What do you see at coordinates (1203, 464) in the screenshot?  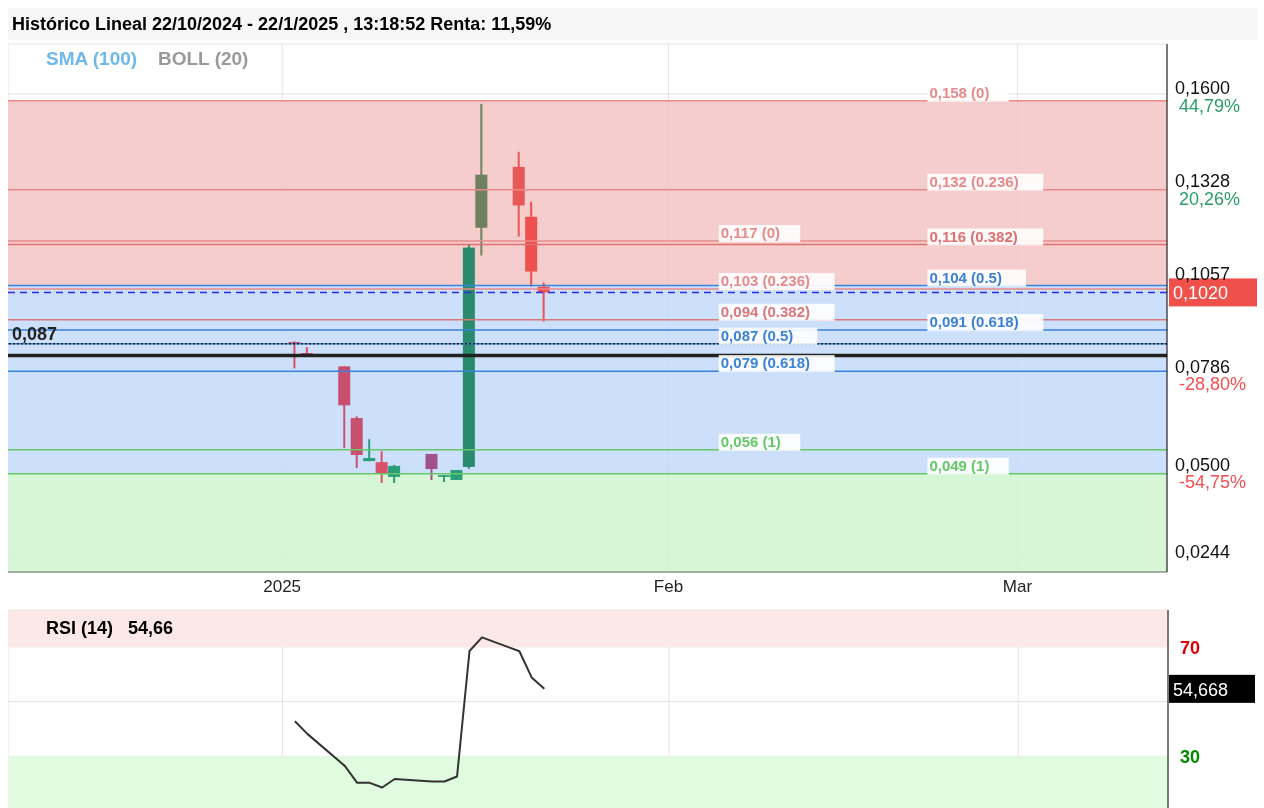 I see `y-tick-label: 0,0500` at bounding box center [1203, 464].